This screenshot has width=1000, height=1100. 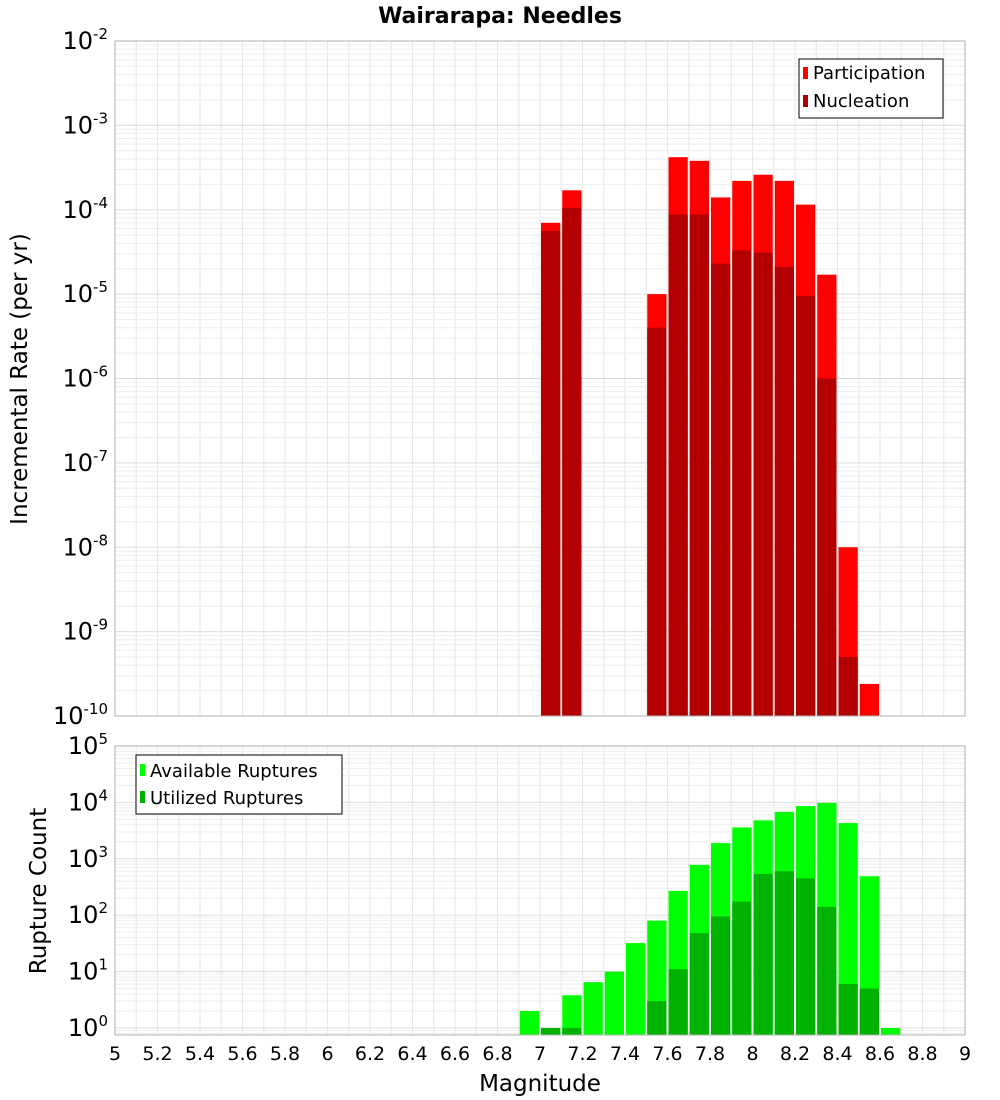 I want to click on bottom-legend-box, so click(x=239, y=784).